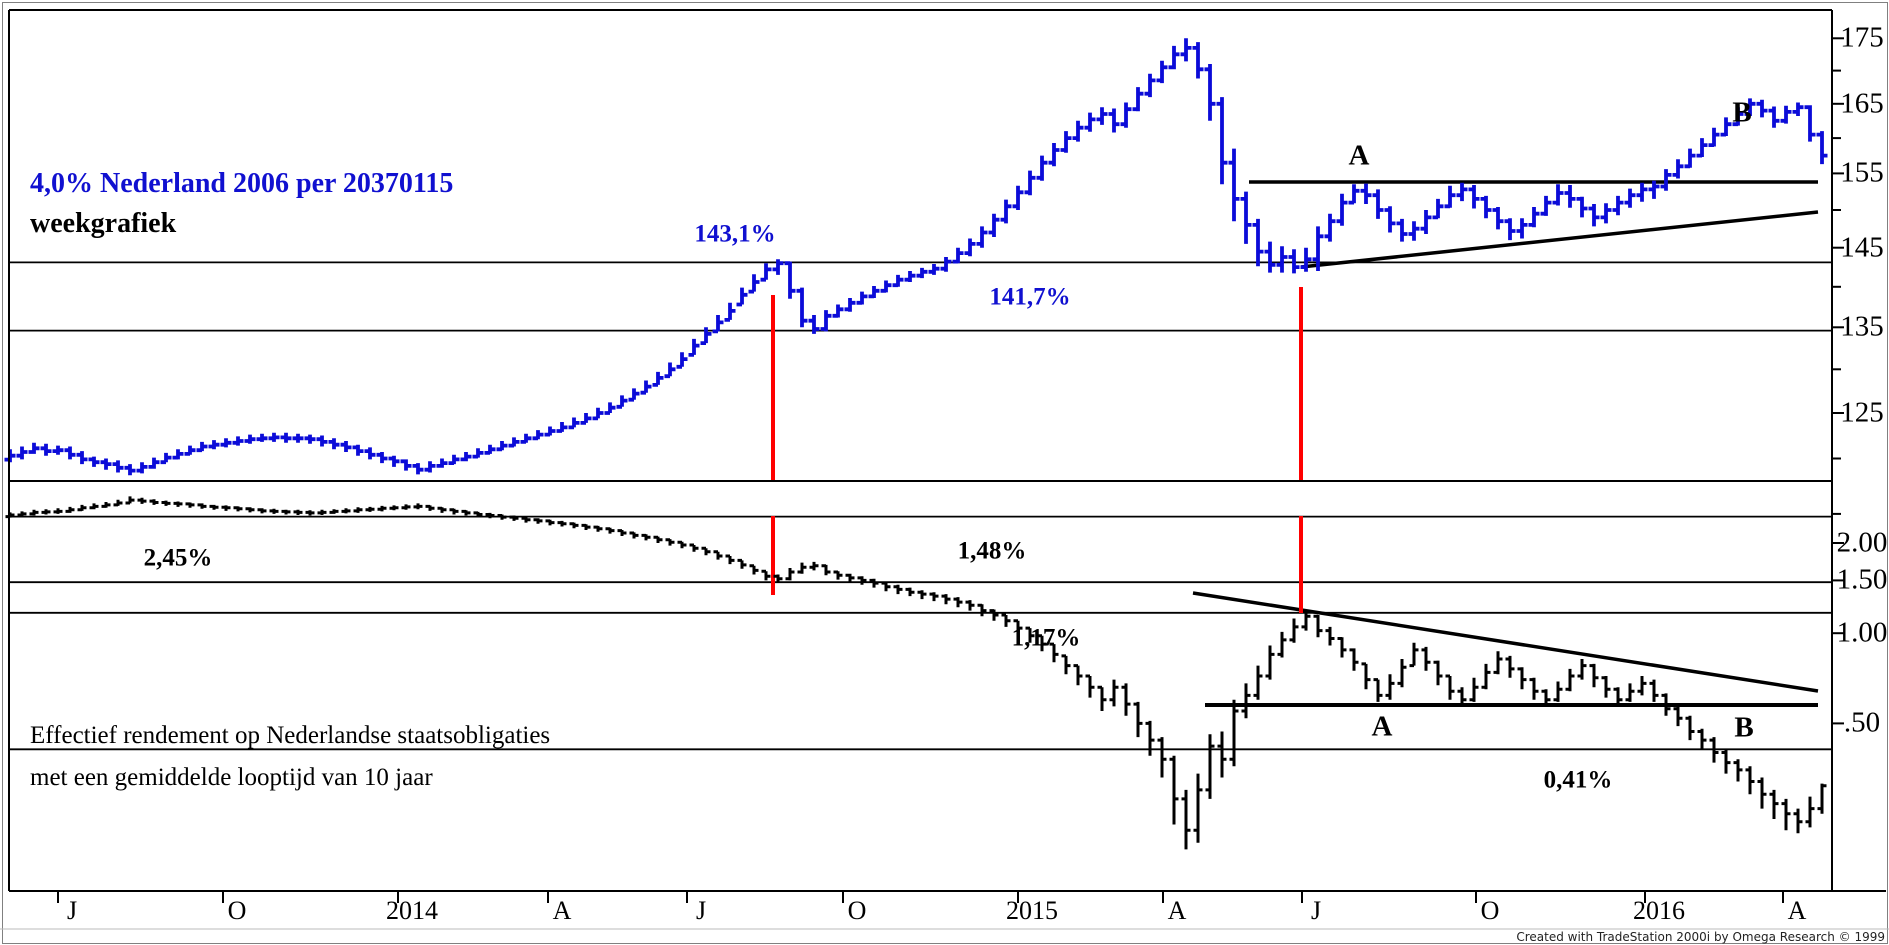  Describe the element at coordinates (1316, 910) in the screenshot. I see `x-axis-label-8-J: J` at that location.